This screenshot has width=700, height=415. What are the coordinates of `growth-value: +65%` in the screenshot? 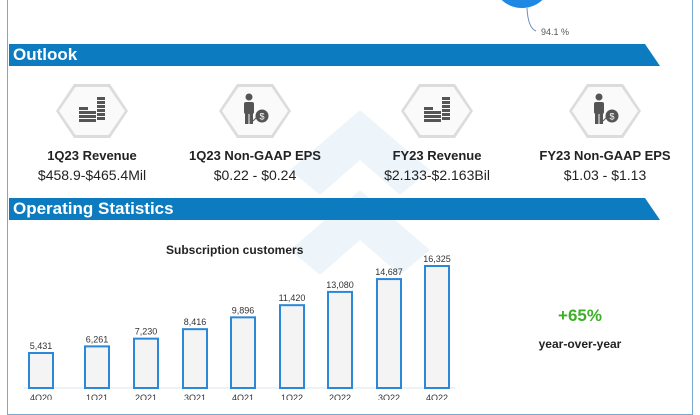 It's located at (580, 315).